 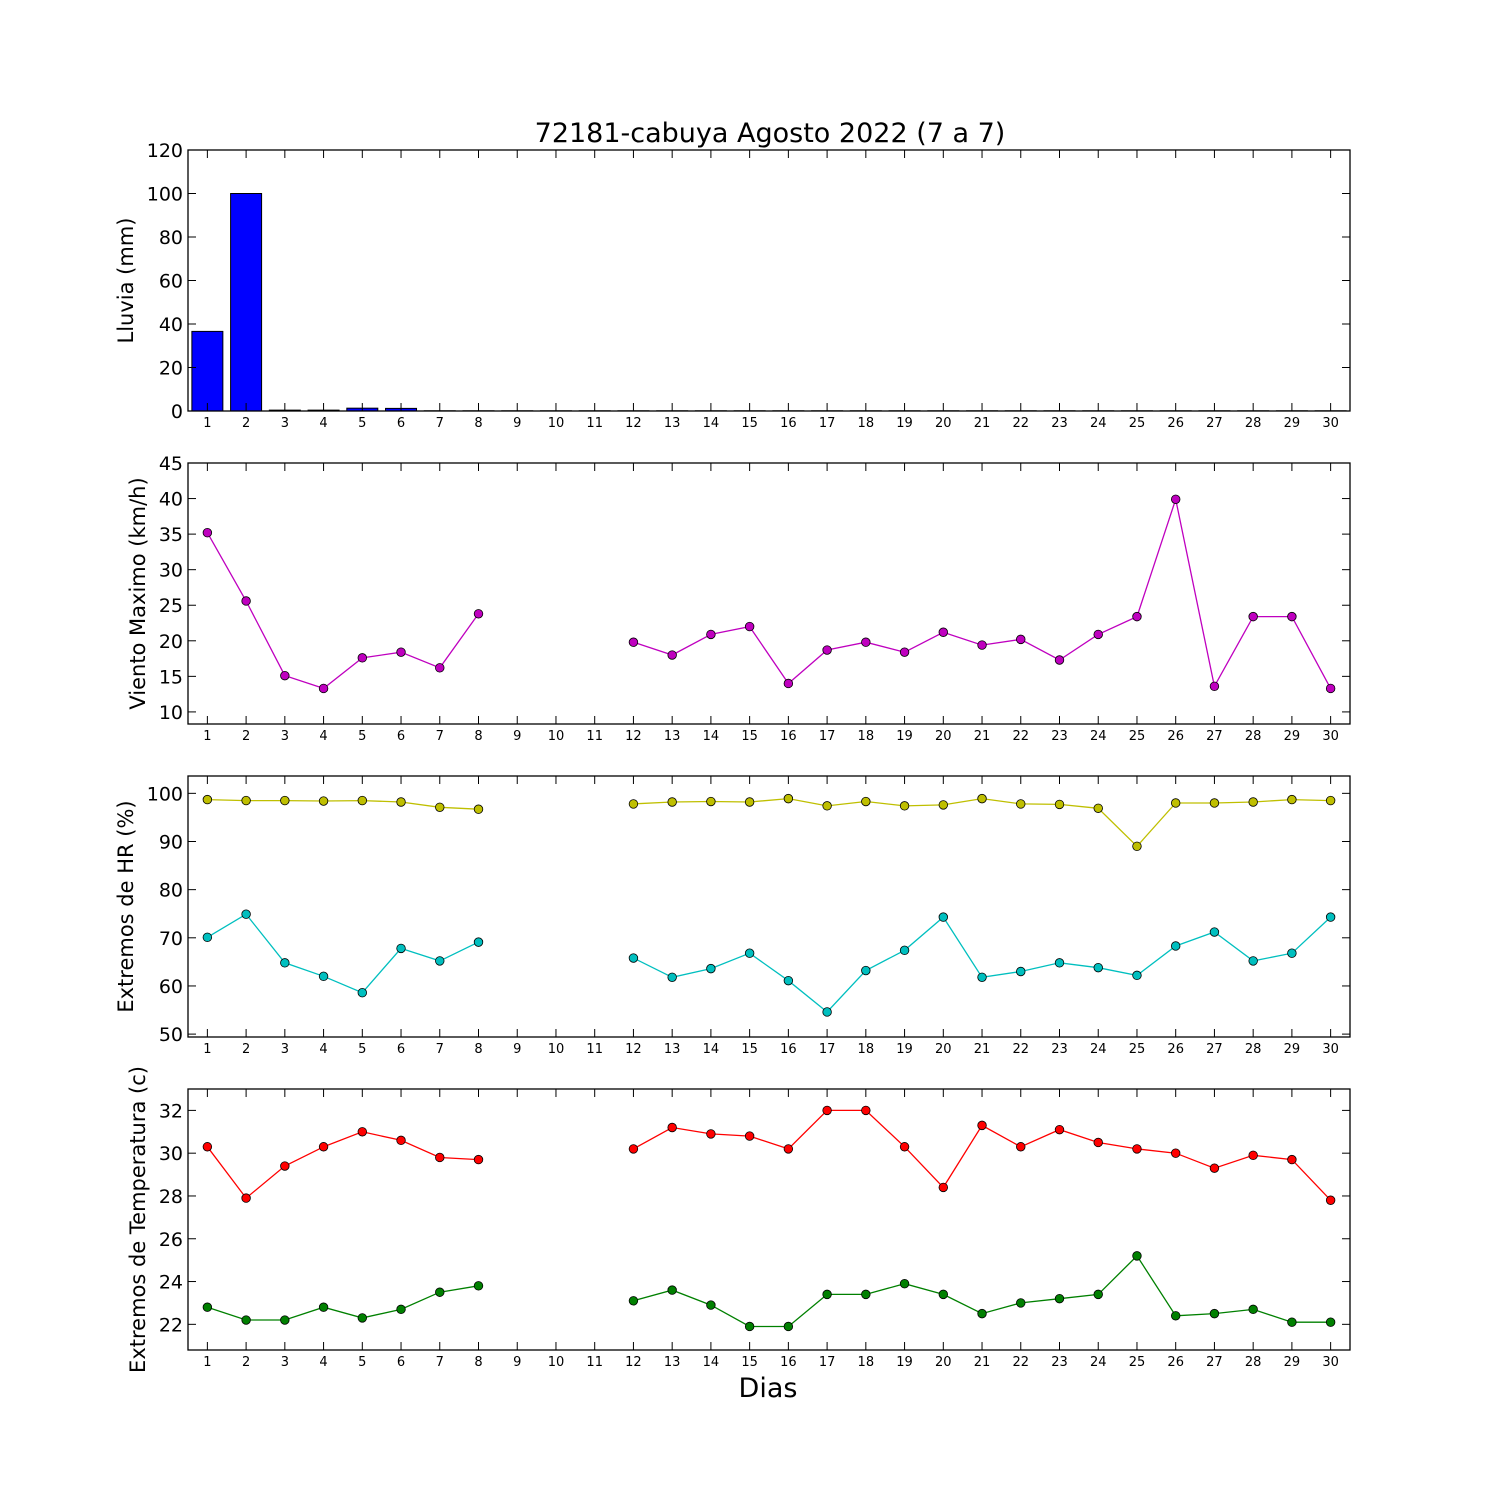 What do you see at coordinates (401, 423) in the screenshot?
I see `x-tick-label: 6` at bounding box center [401, 423].